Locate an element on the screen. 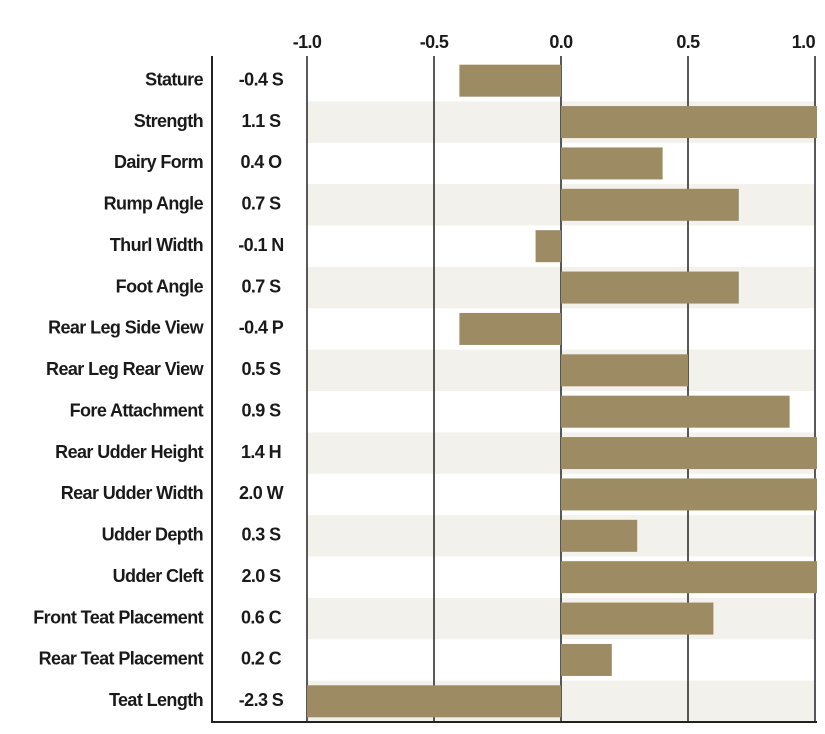  value-label: 0.2 C is located at coordinates (261, 659).